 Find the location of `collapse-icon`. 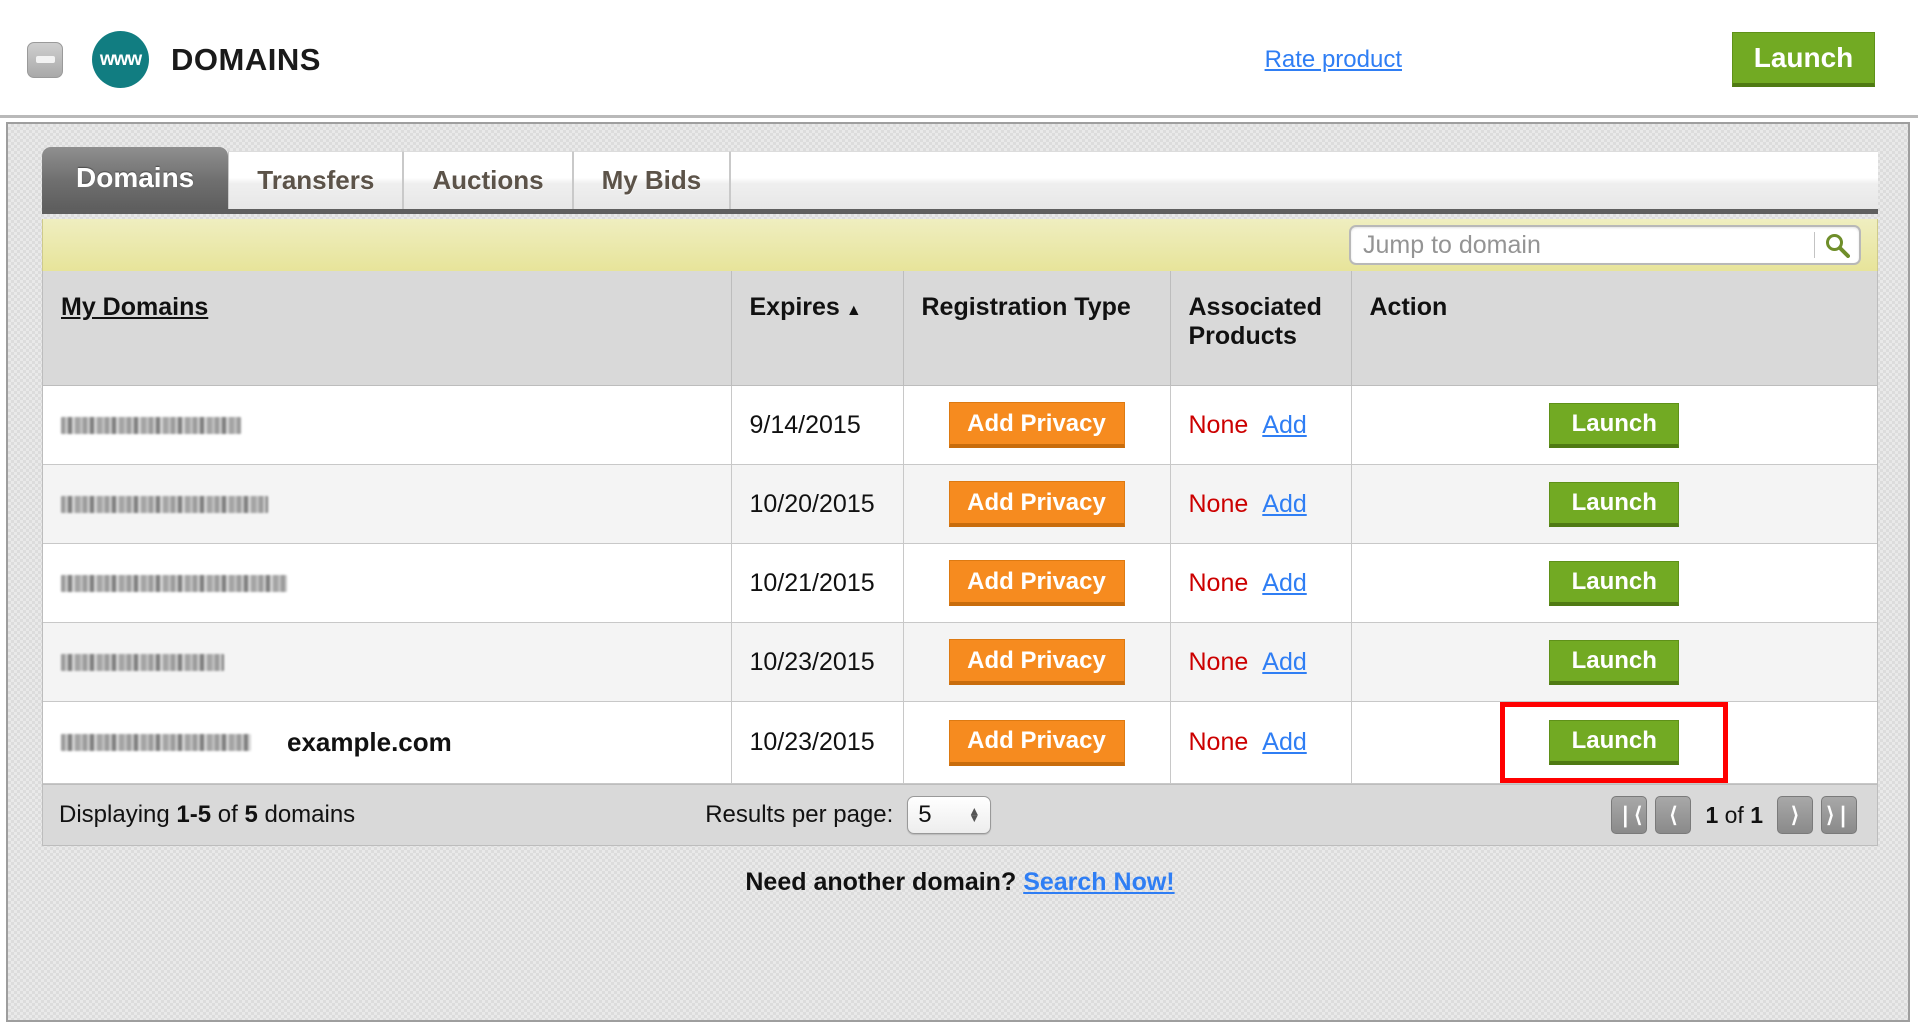

collapse-icon is located at coordinates (45, 59).